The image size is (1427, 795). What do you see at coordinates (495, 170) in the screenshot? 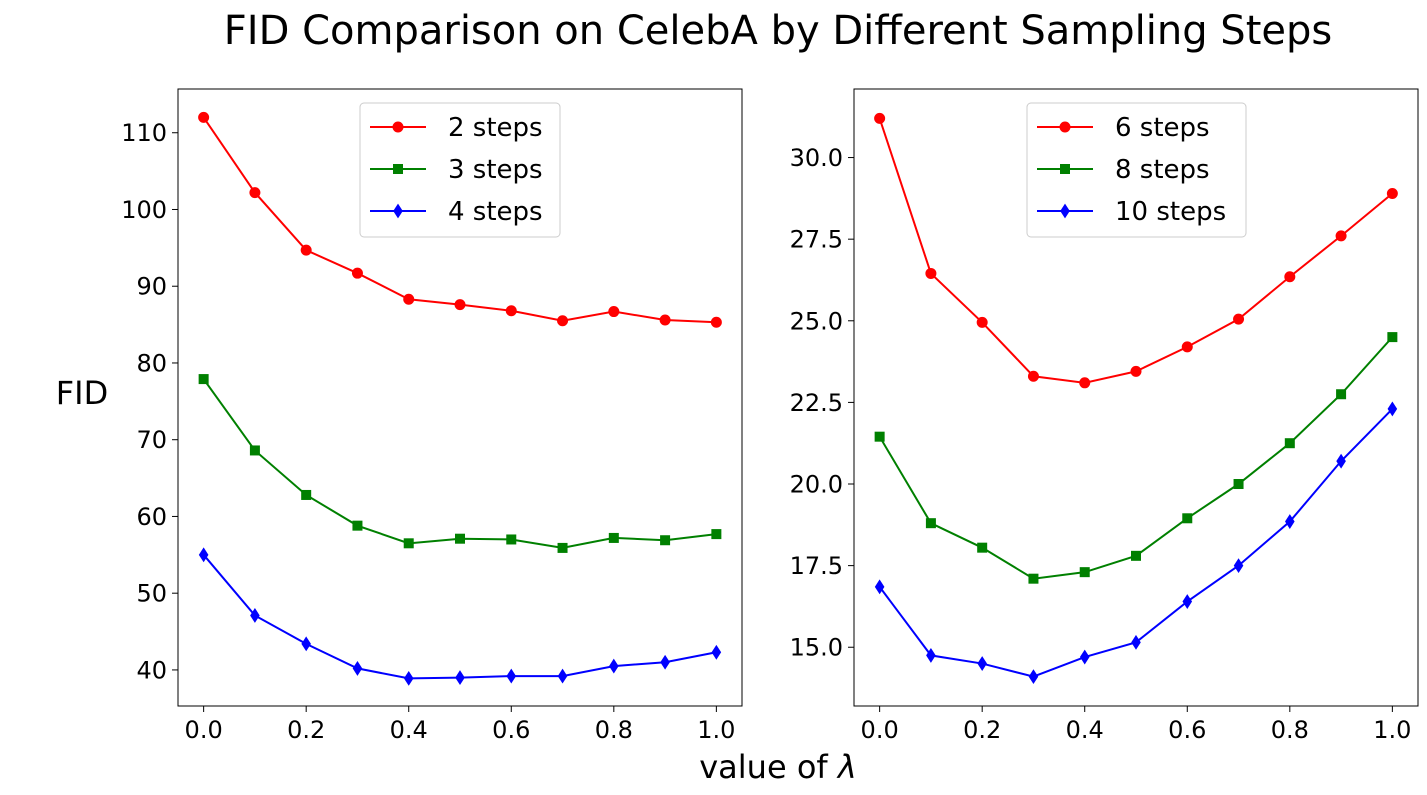
I see `legend-label: 3 steps` at bounding box center [495, 170].